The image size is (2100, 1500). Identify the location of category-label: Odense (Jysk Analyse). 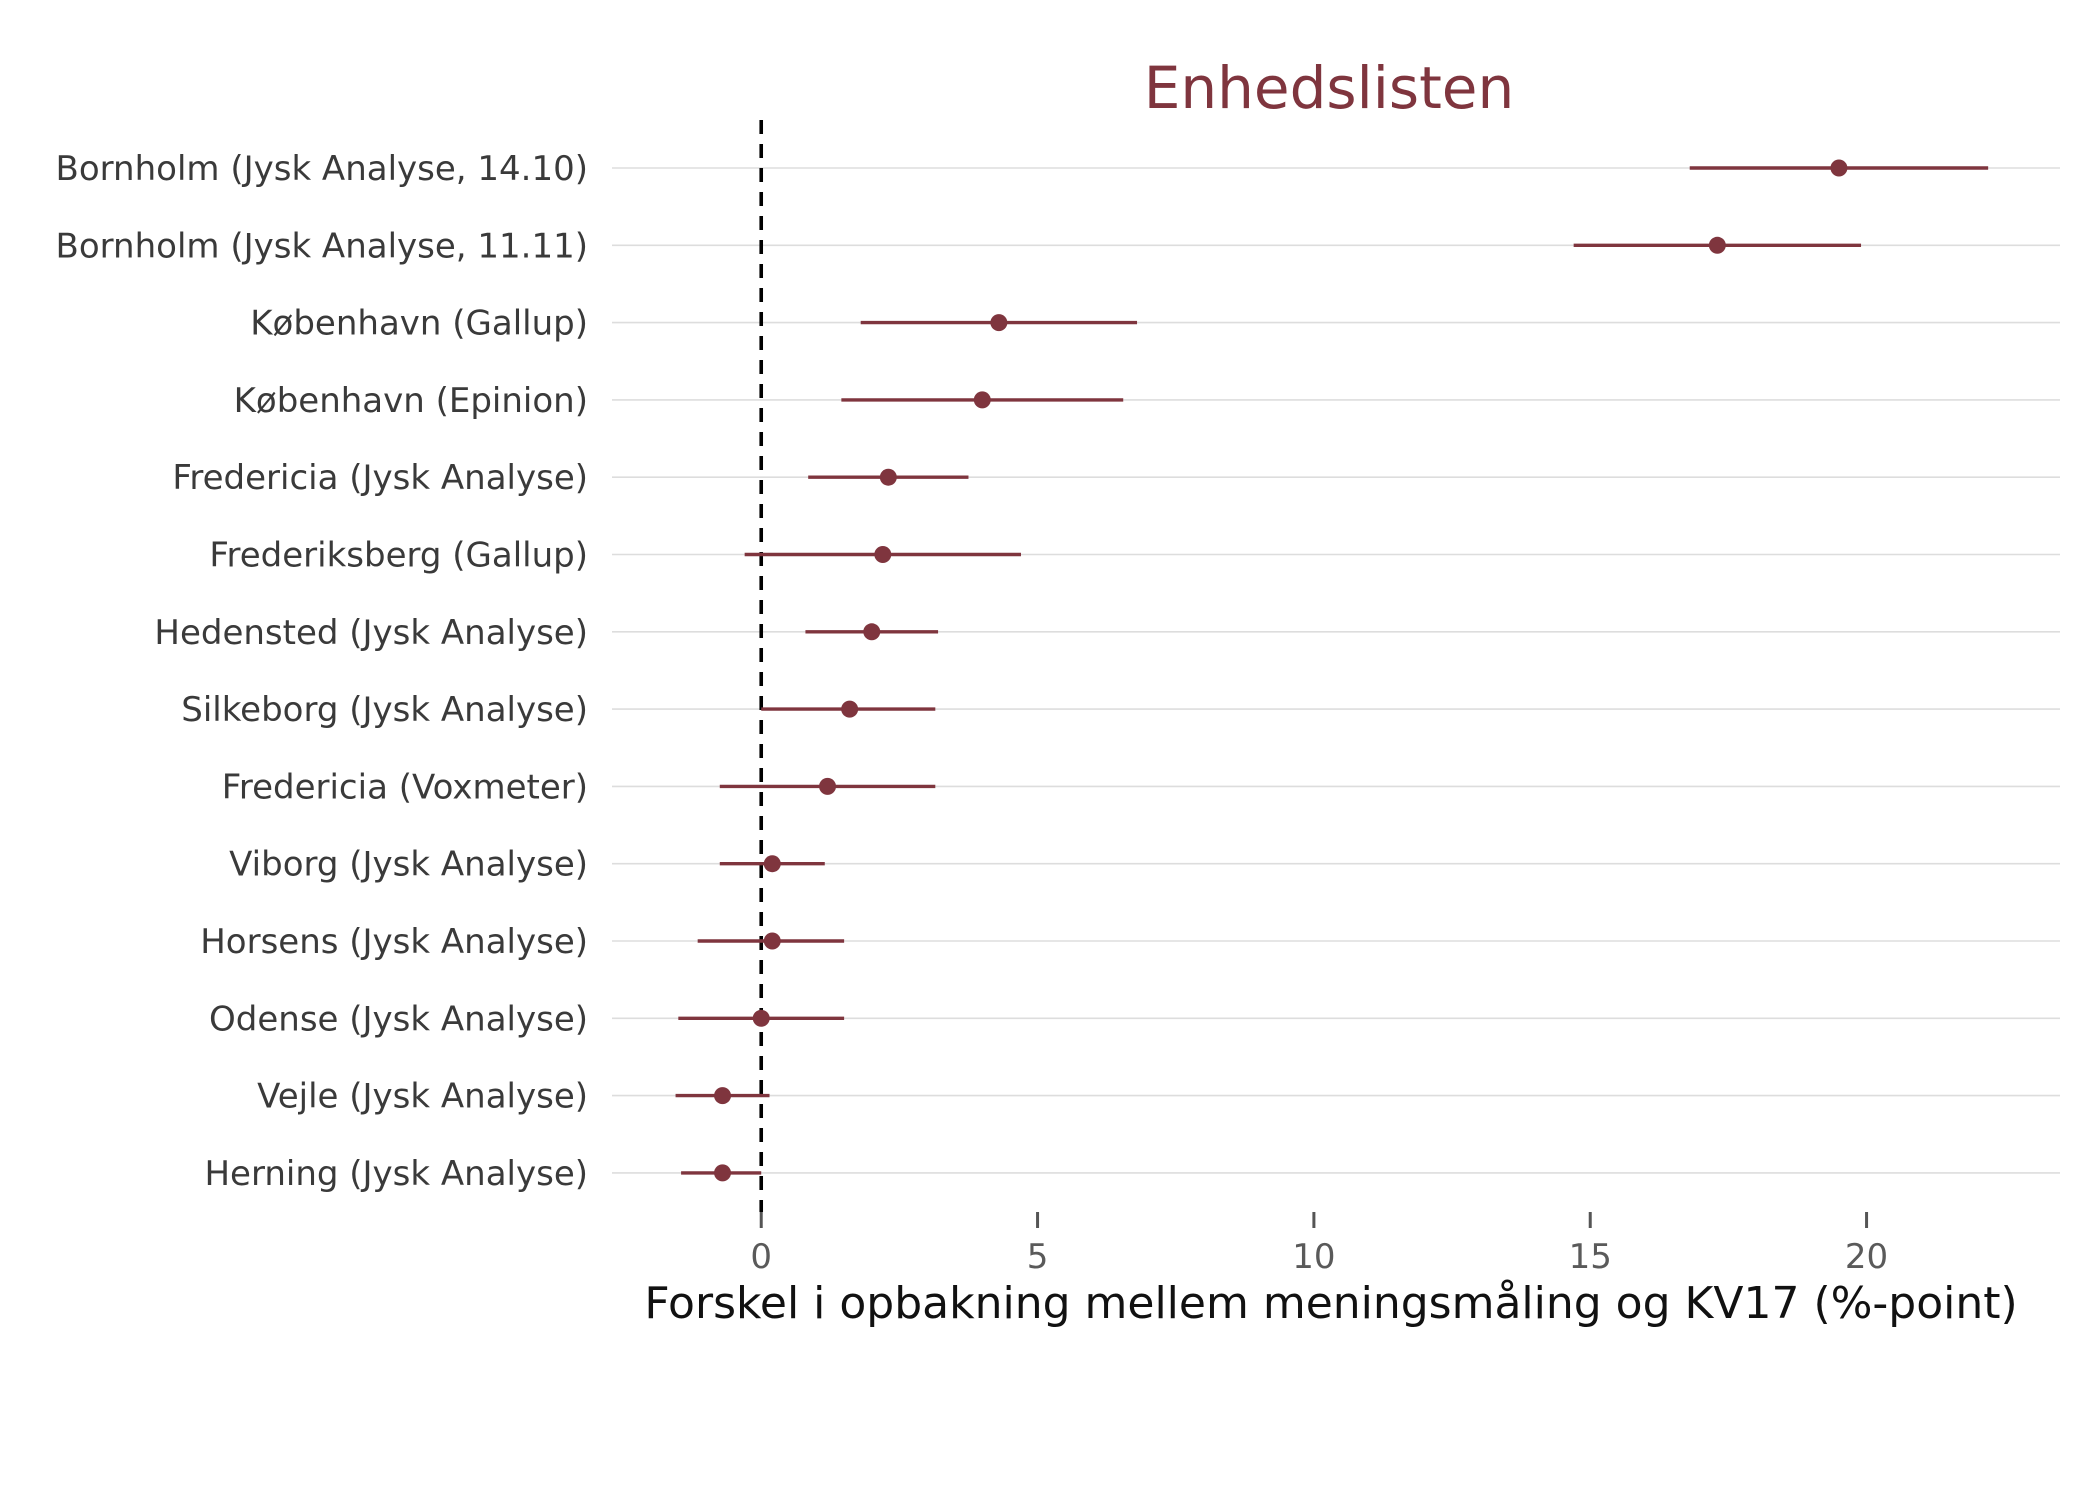
(398, 1019).